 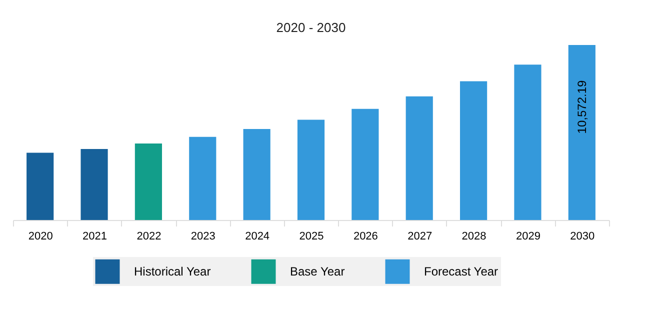 I want to click on legend-label: Forecast Year, so click(x=461, y=271).